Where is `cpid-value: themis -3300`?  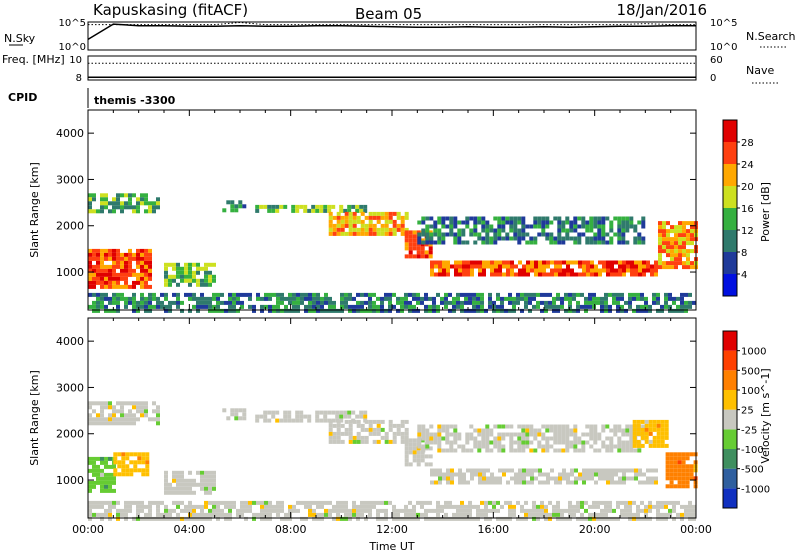 cpid-value: themis -3300 is located at coordinates (135, 100).